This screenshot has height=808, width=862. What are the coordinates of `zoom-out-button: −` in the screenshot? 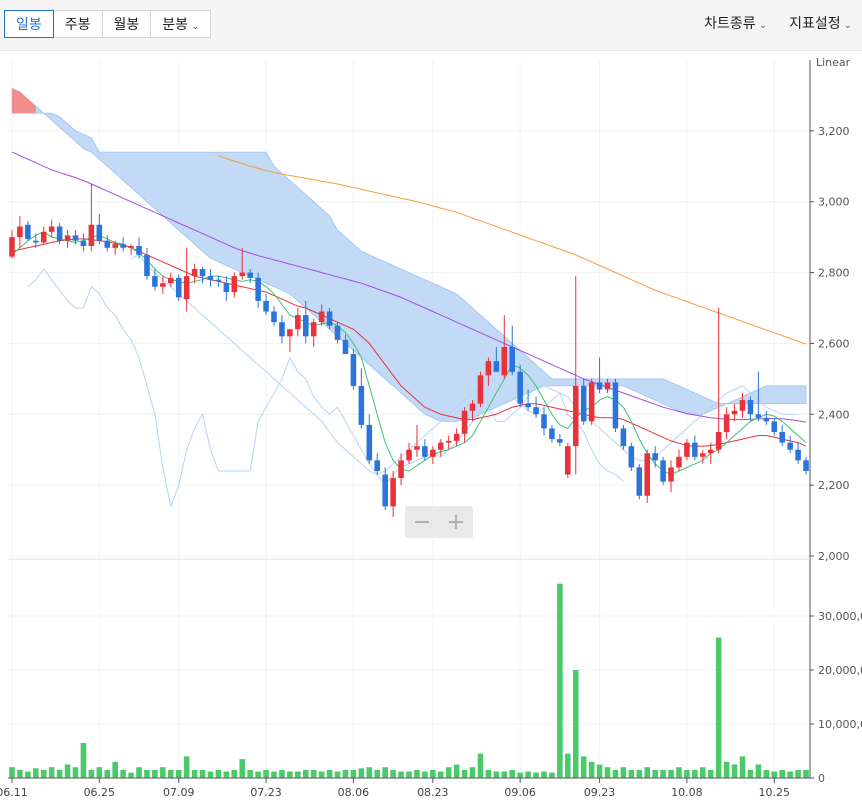 It's located at (422, 522).